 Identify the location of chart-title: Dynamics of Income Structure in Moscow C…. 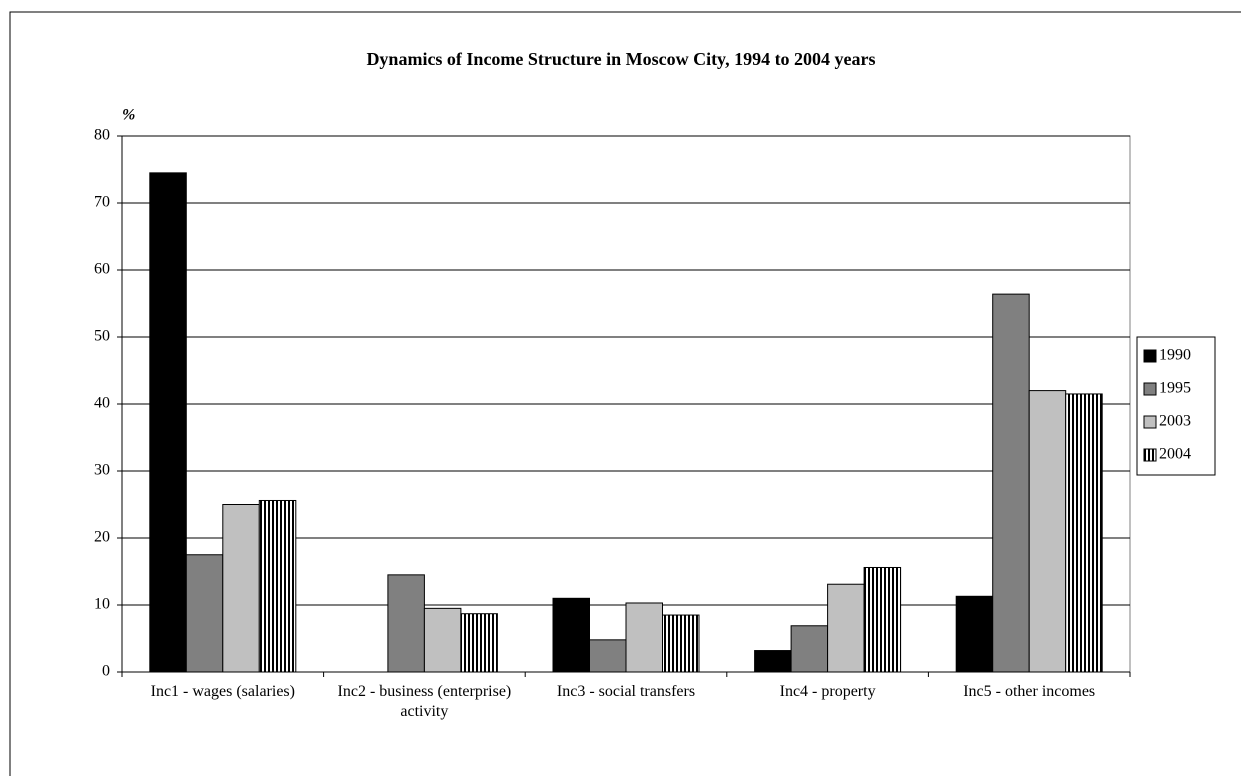
(620, 59).